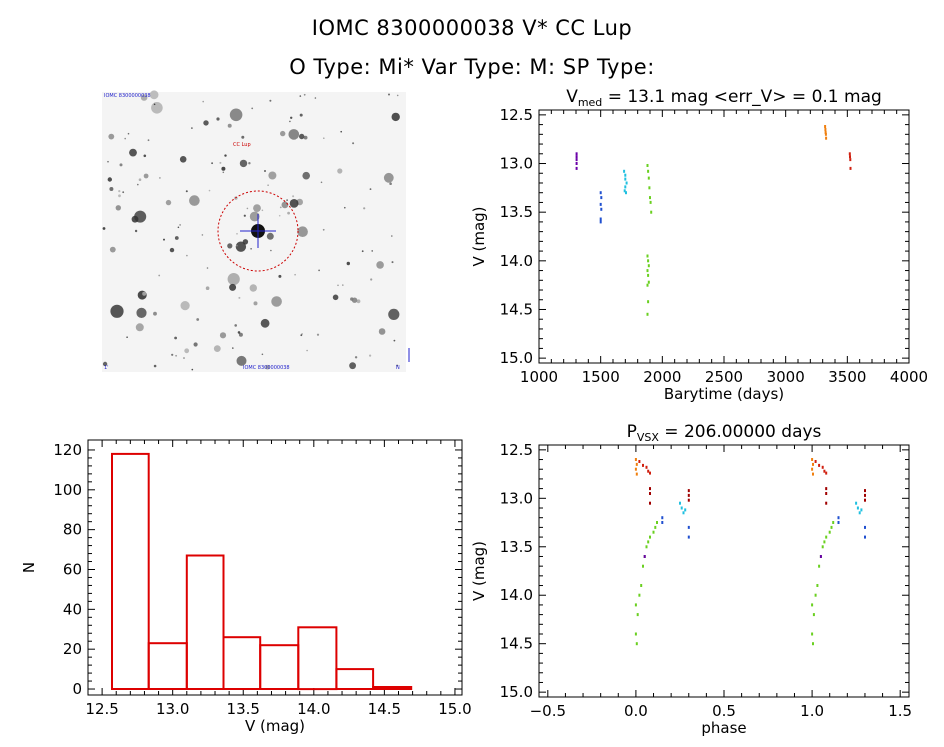 Image resolution: width=944 pixels, height=747 pixels. I want to click on y-axis-label: V (mag), so click(479, 571).